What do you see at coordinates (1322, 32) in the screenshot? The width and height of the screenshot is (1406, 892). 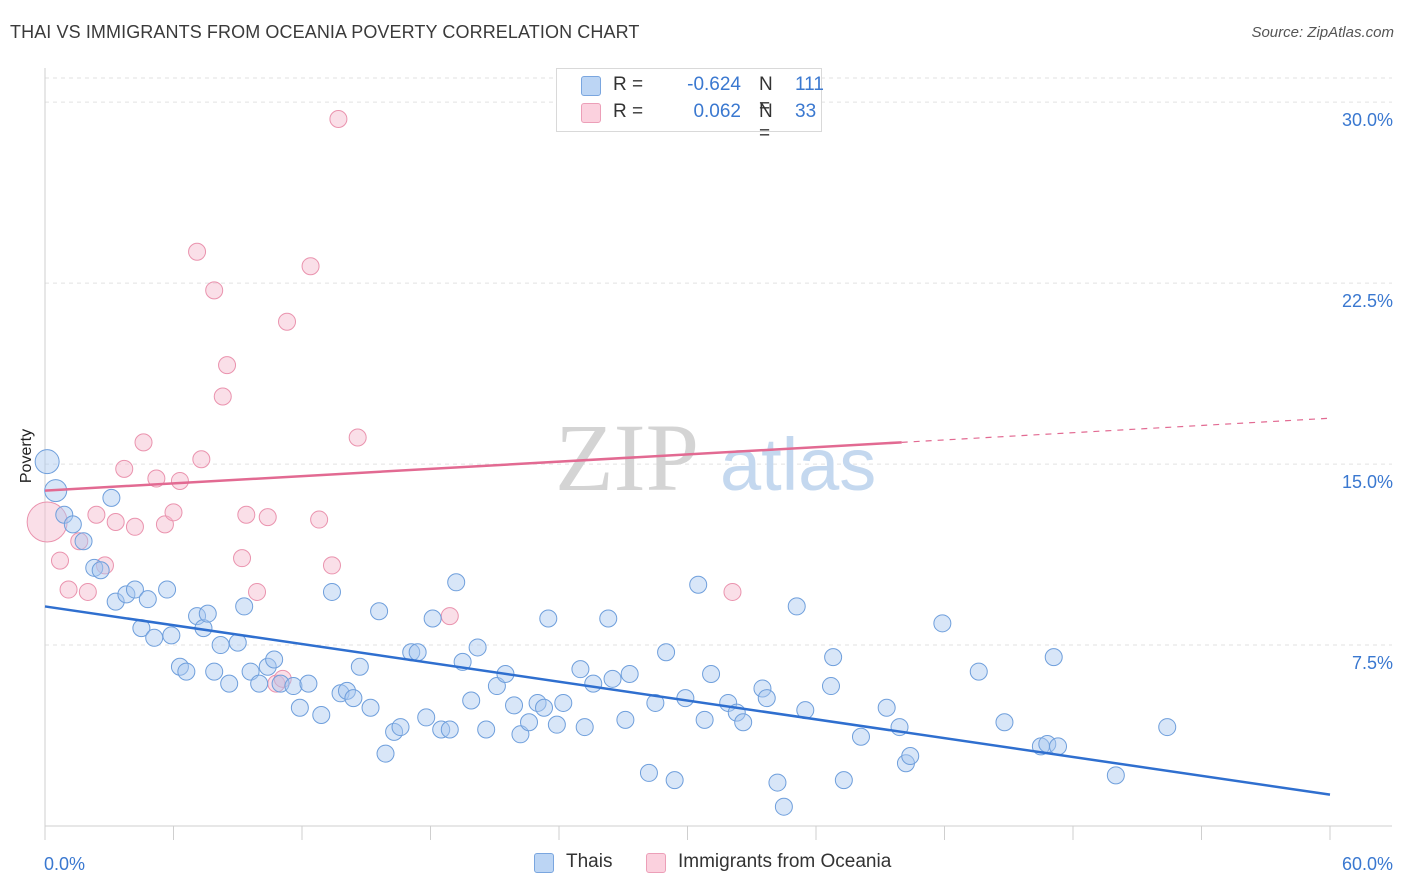 I see `source-label: Source: ZipAtlas.com` at bounding box center [1322, 32].